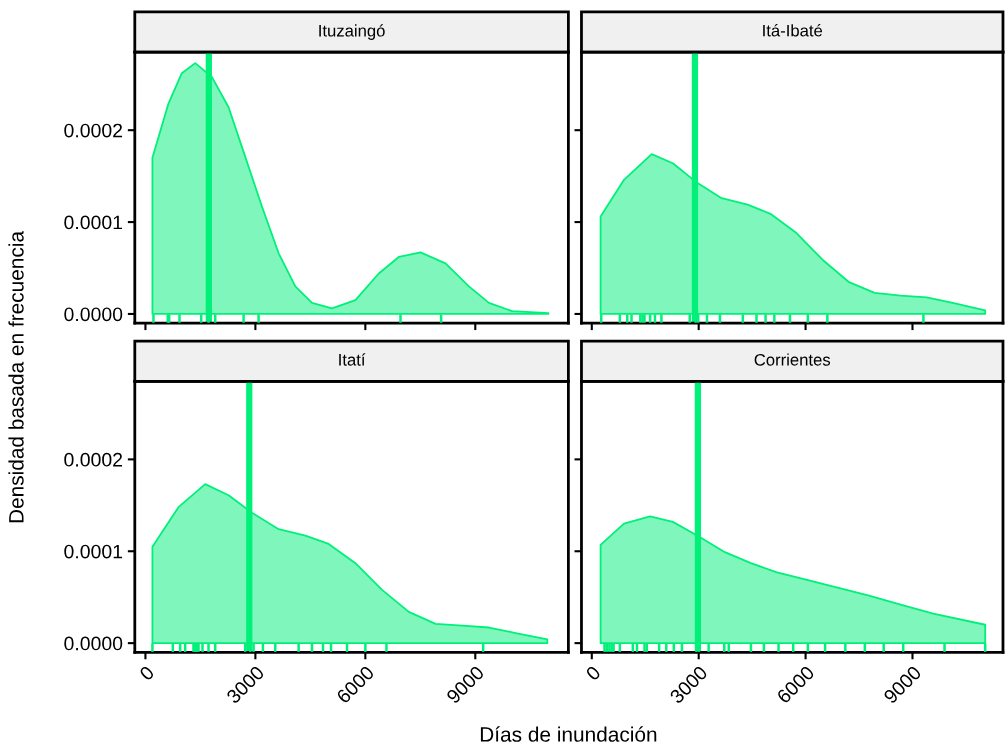  What do you see at coordinates (16, 376) in the screenshot?
I see `y-axis-title: Densidad basada en frecuencia` at bounding box center [16, 376].